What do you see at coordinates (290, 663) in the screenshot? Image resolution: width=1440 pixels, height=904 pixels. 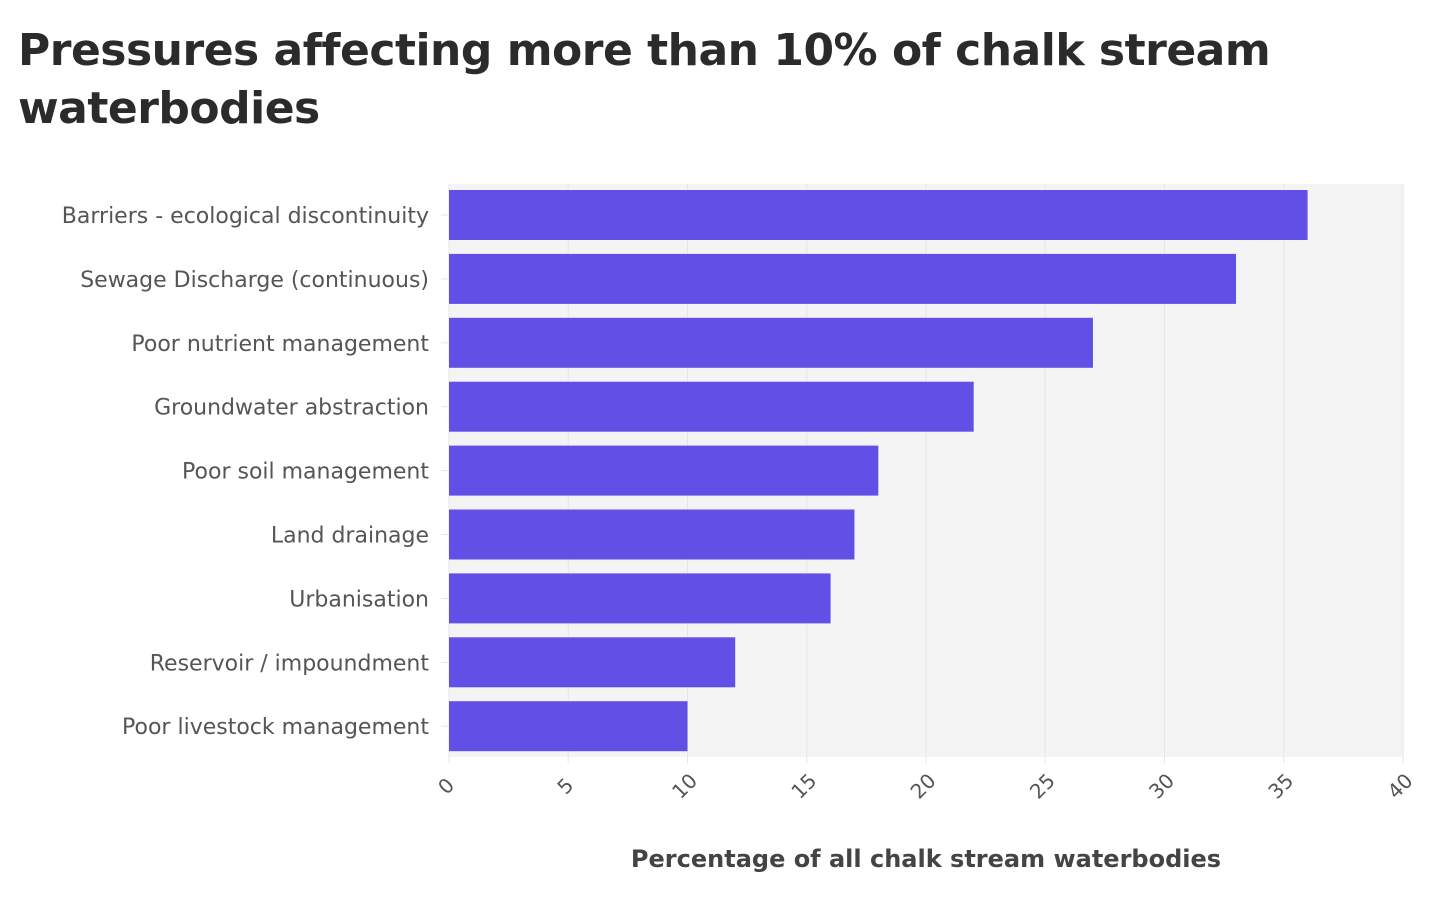 I see `category-label: Reservoir / impoundment` at bounding box center [290, 663].